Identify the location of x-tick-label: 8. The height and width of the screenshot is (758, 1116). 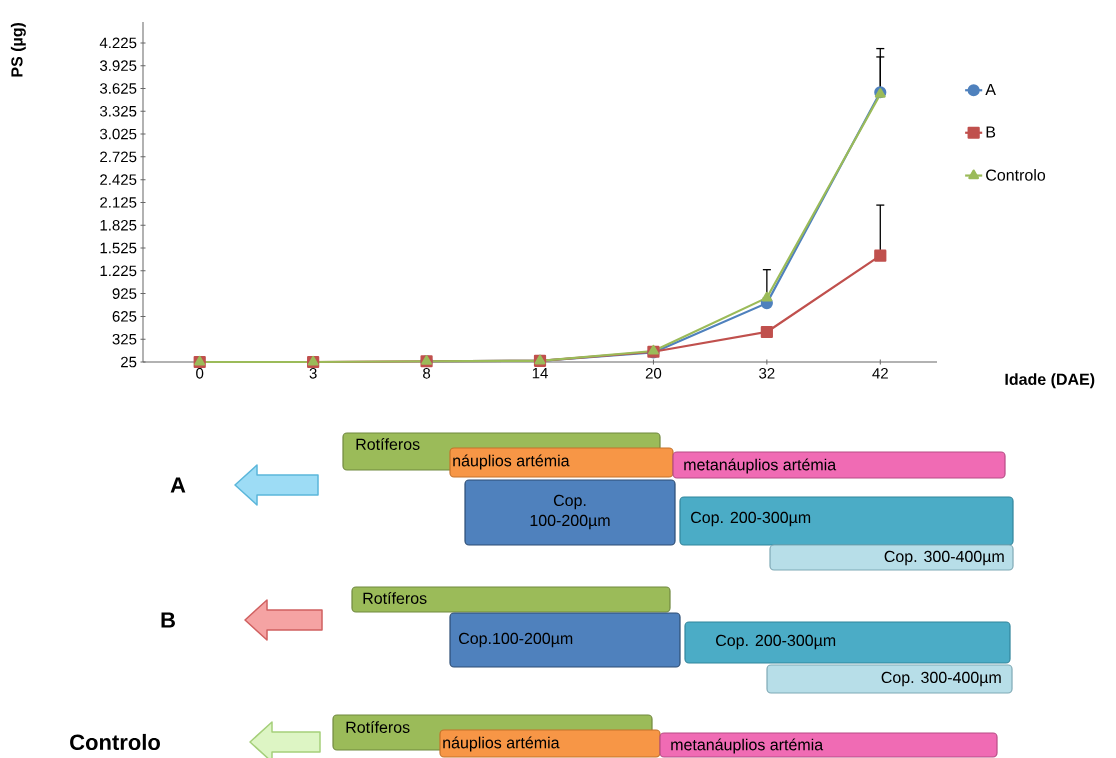
(427, 373).